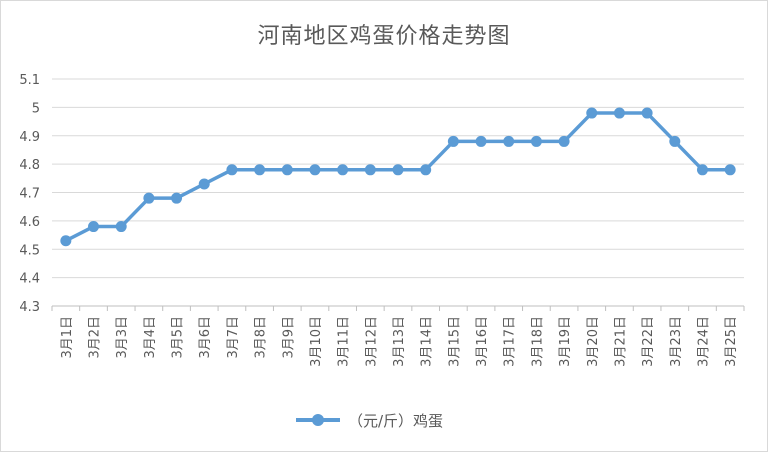 The width and height of the screenshot is (768, 452). What do you see at coordinates (318, 420) in the screenshot?
I see `legend-marker-icon` at bounding box center [318, 420].